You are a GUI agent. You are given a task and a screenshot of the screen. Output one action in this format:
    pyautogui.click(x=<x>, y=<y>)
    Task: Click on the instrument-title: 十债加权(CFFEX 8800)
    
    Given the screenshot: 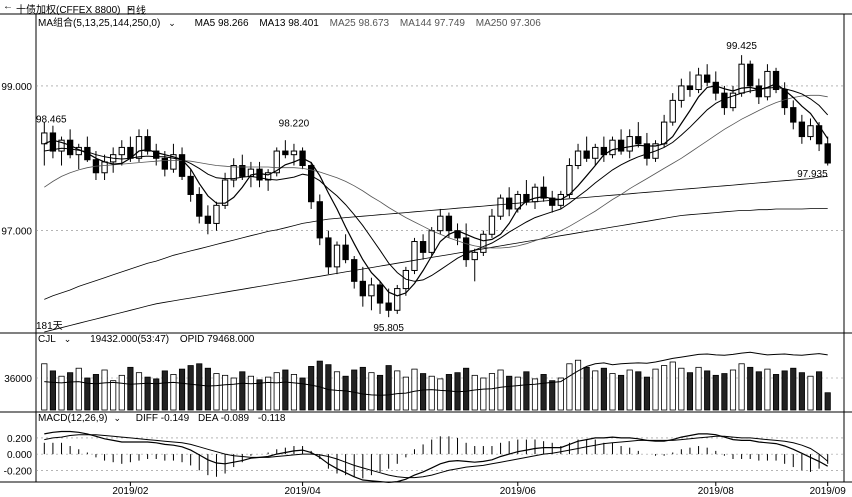 What is the action you would take?
    pyautogui.click(x=68, y=10)
    